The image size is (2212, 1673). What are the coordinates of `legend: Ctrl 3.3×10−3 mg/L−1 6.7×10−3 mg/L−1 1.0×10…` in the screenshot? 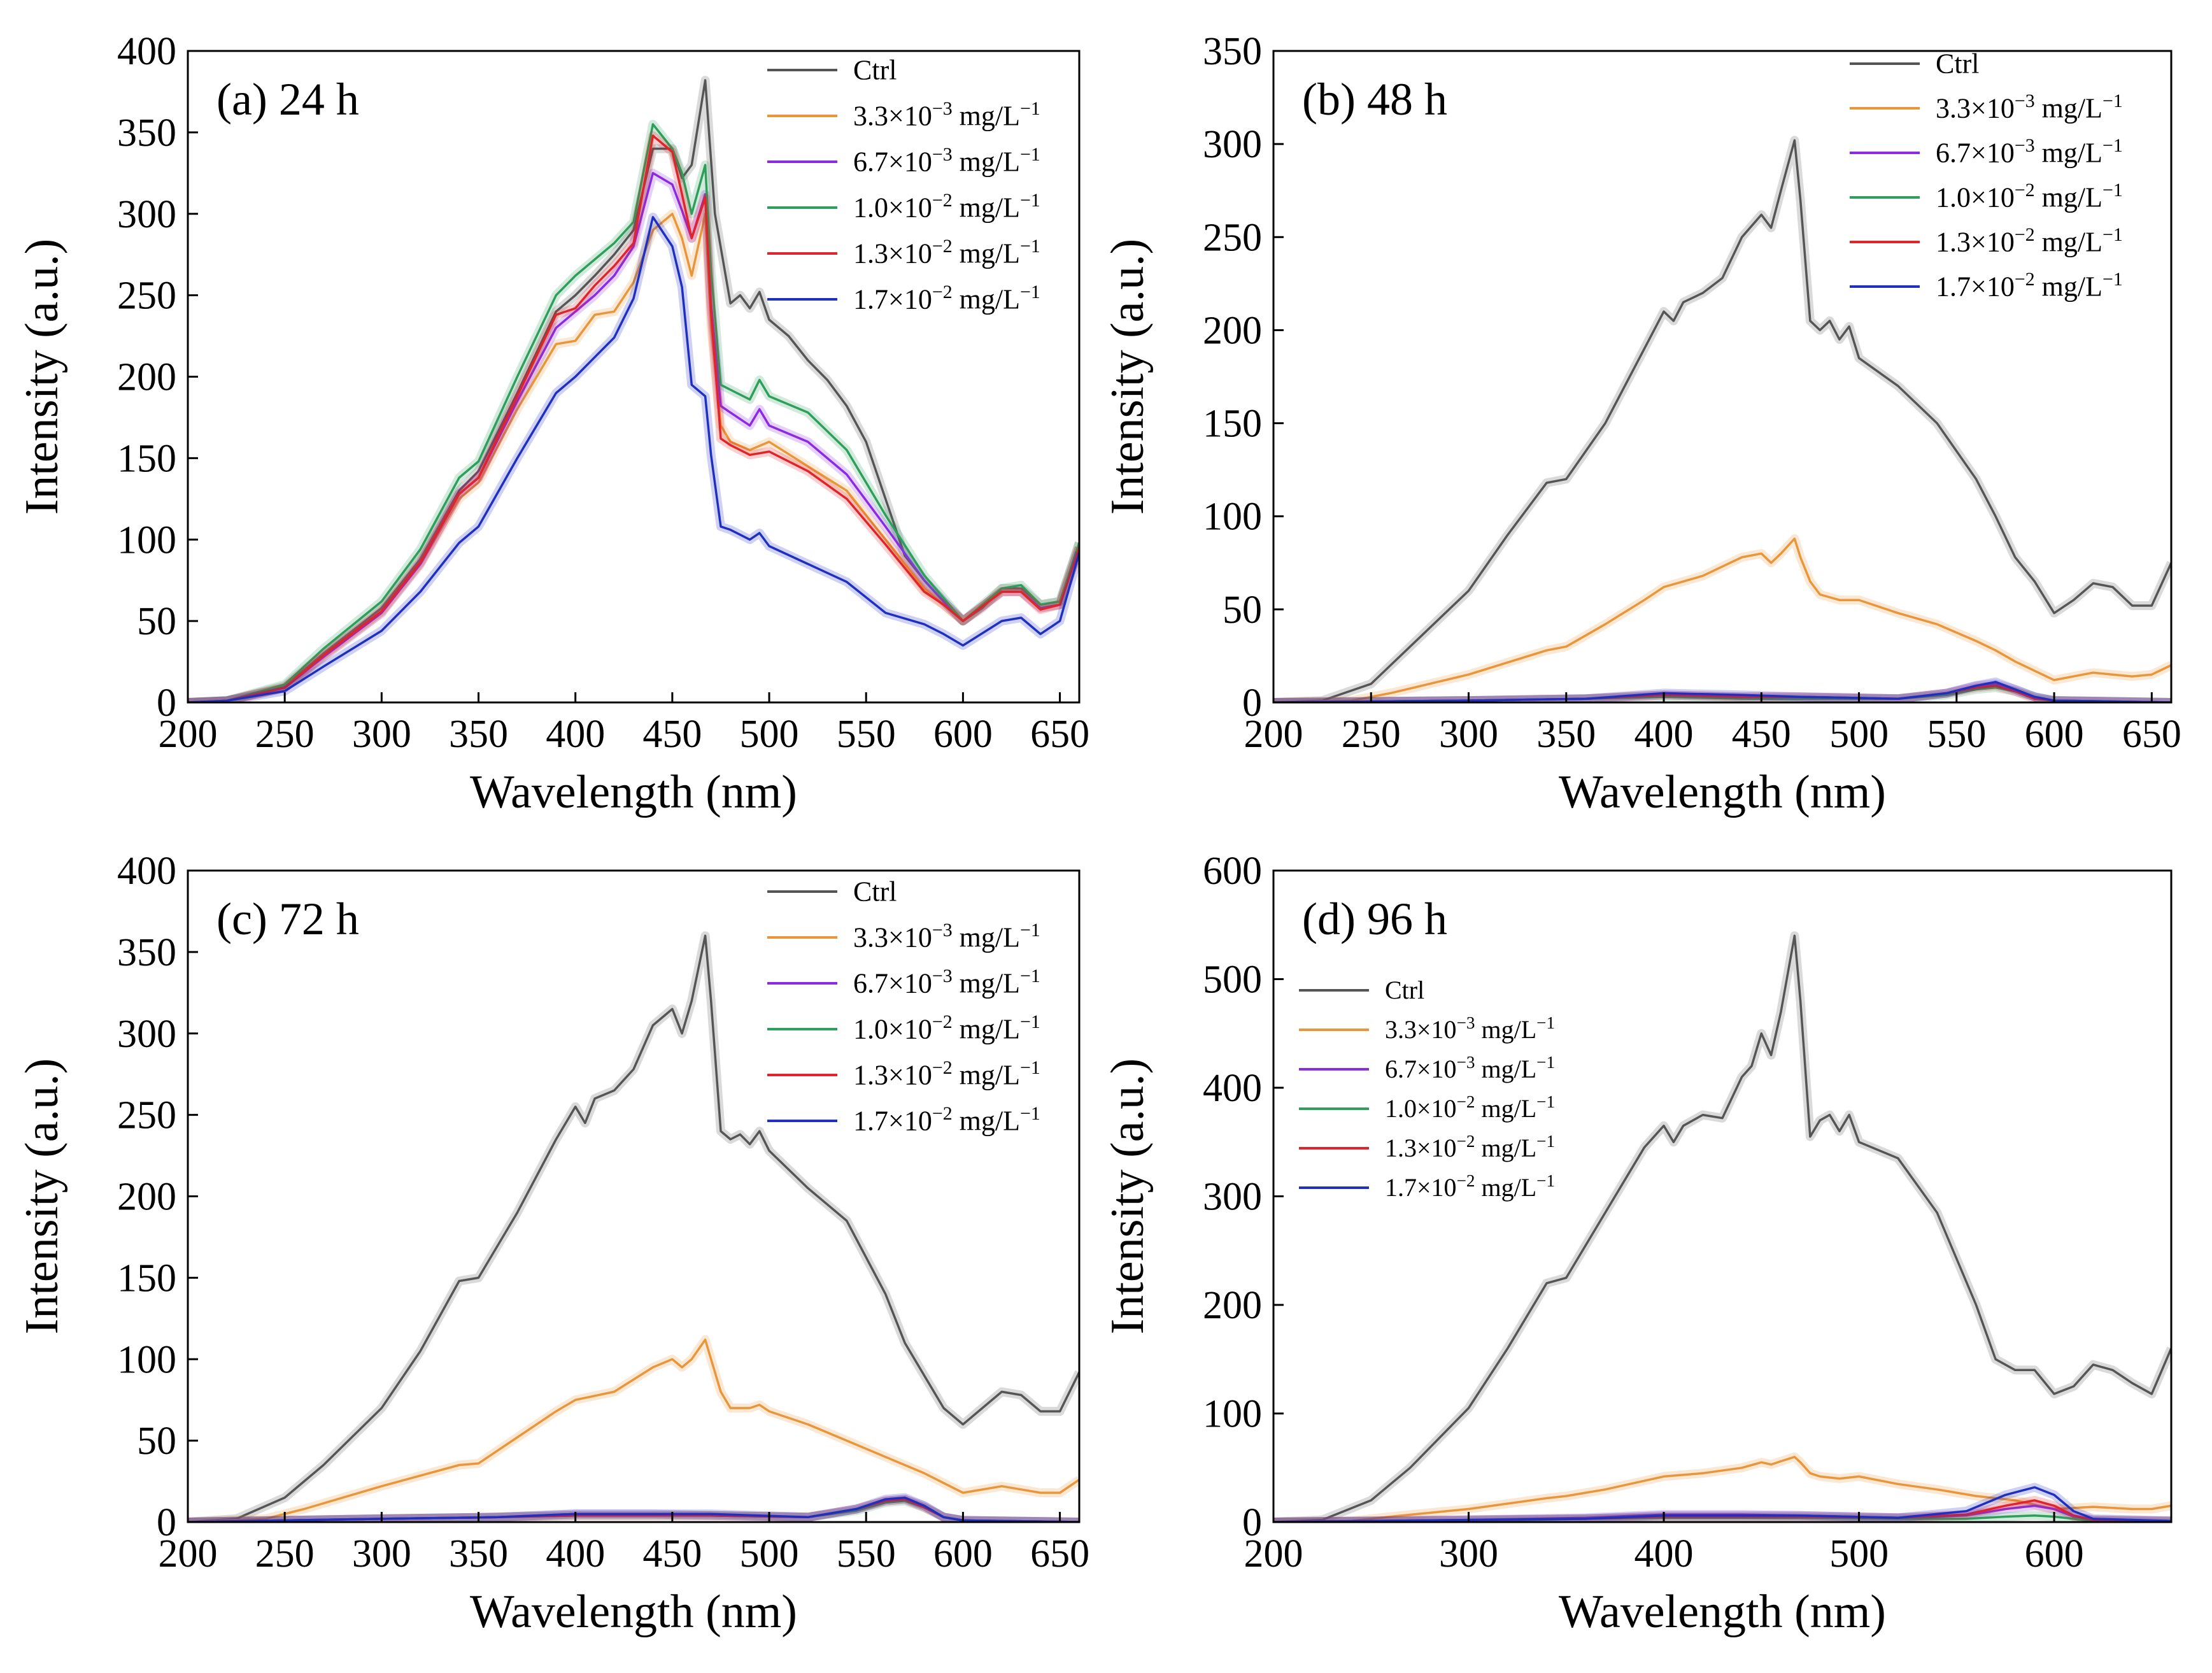 It's located at (1427, 1089).